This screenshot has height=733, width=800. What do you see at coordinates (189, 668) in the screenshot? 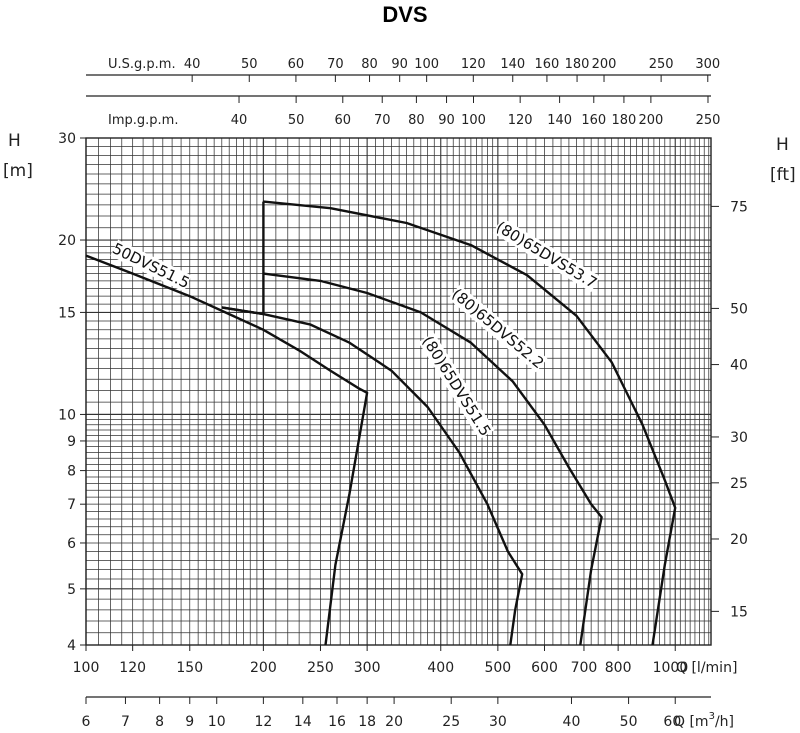
I see `q-lmin-tick-label: 150` at bounding box center [189, 668].